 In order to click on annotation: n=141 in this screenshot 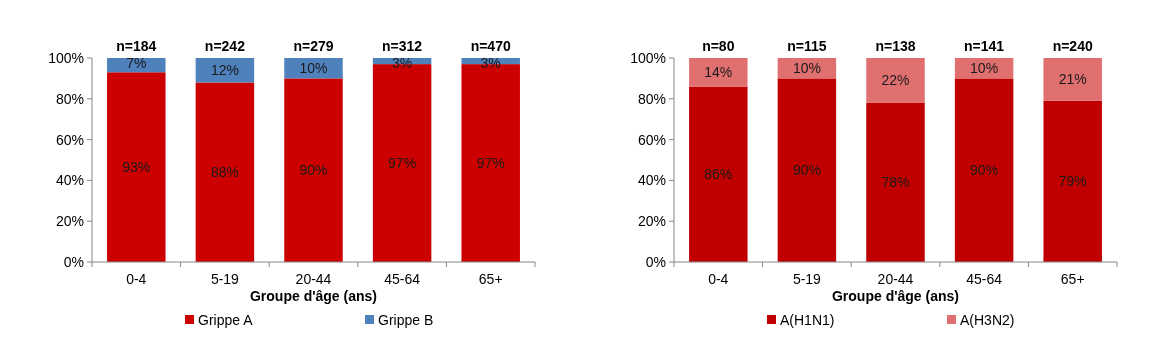, I will do `click(984, 46)`.